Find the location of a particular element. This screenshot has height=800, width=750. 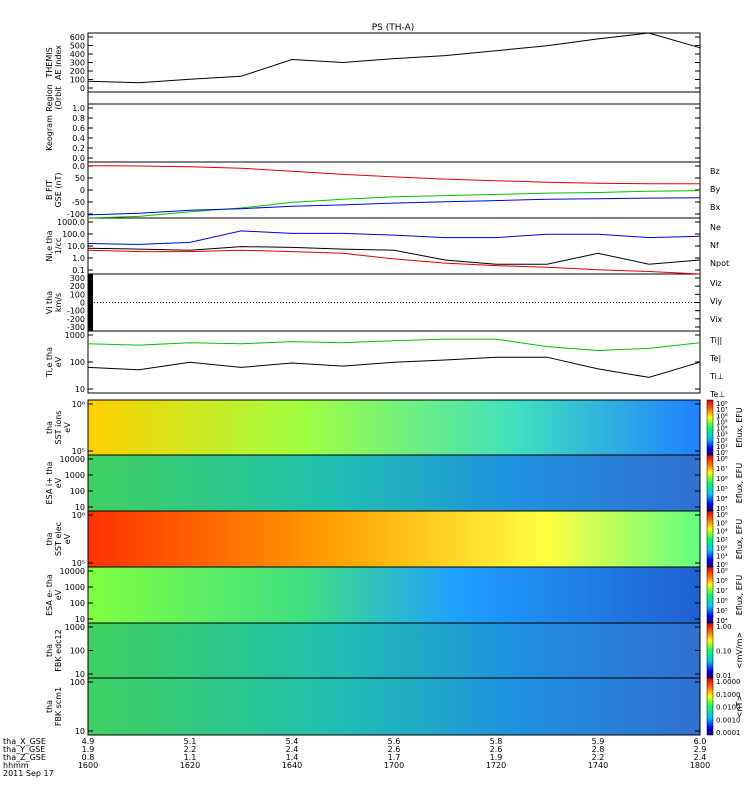

fbk_e-tick-label: 100 is located at coordinates (77, 651).